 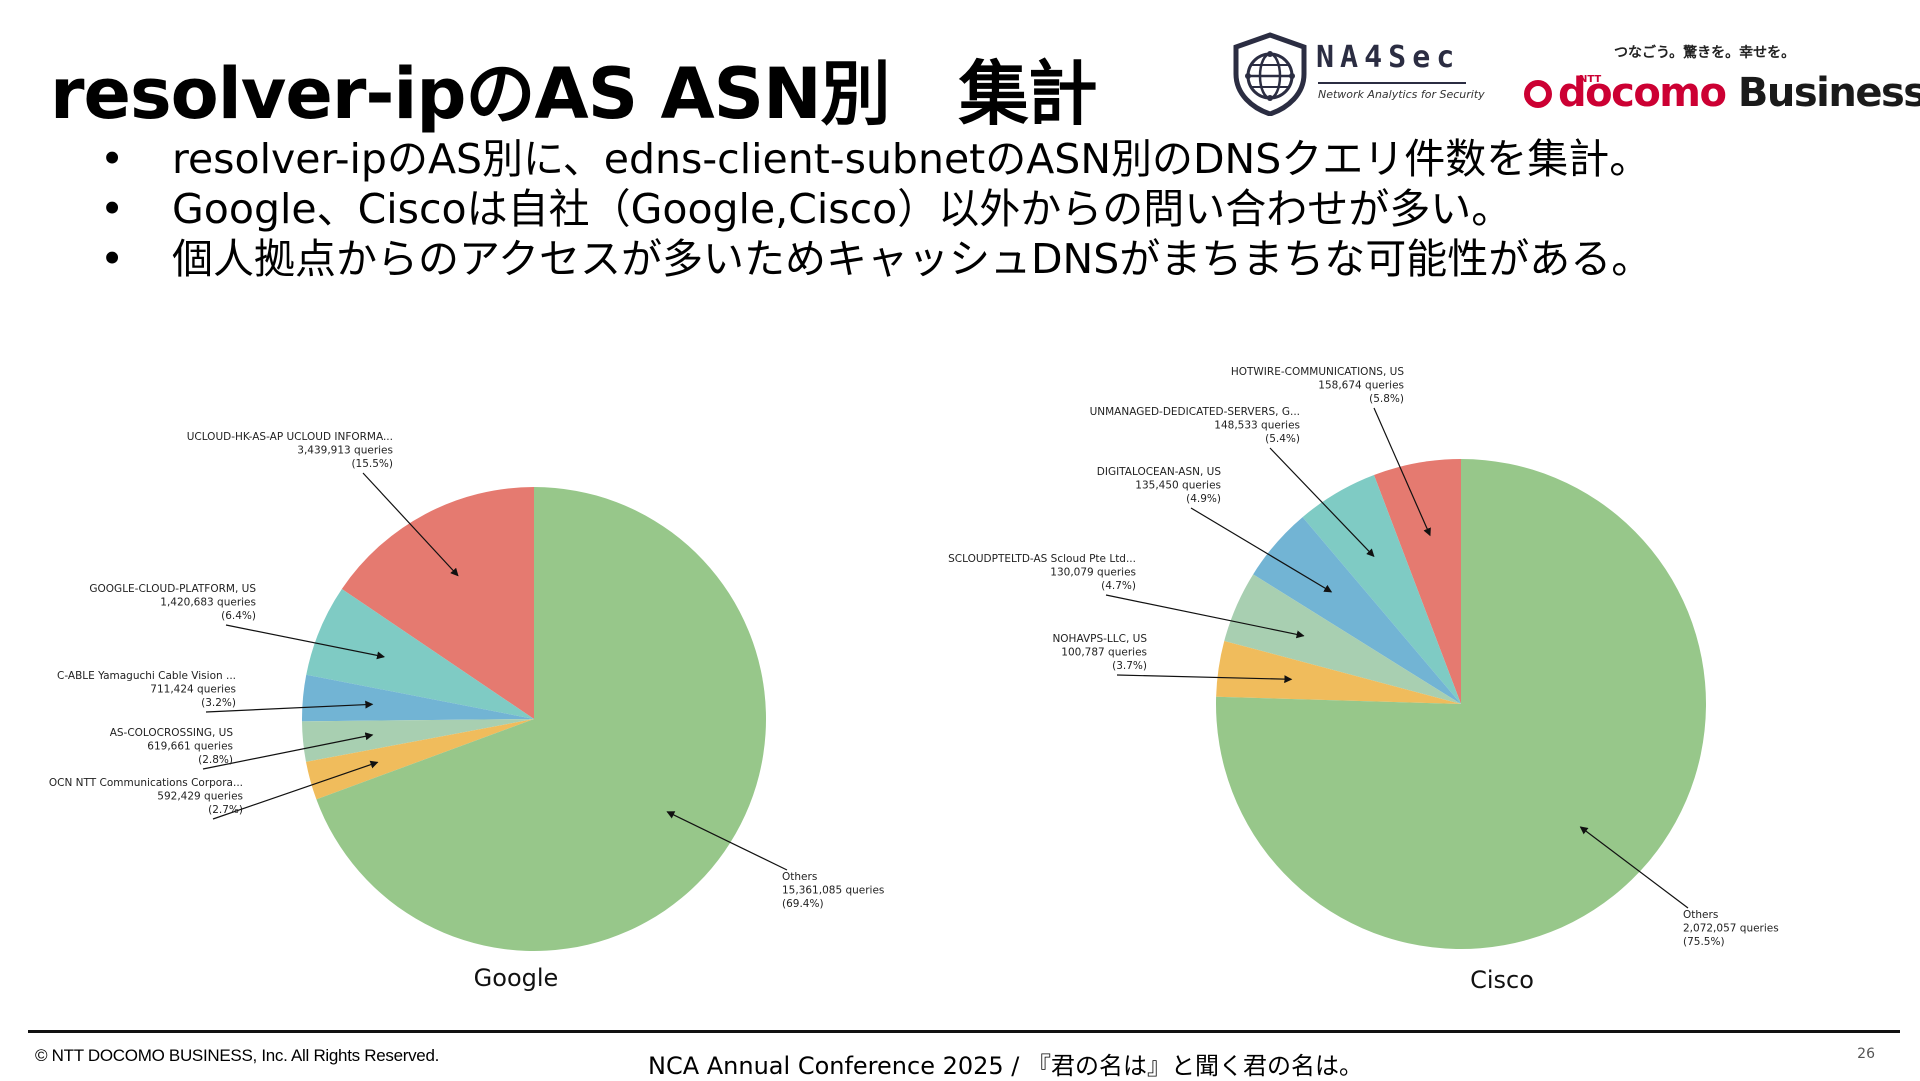 I want to click on slice-percent: (4.7%), so click(x=1118, y=586).